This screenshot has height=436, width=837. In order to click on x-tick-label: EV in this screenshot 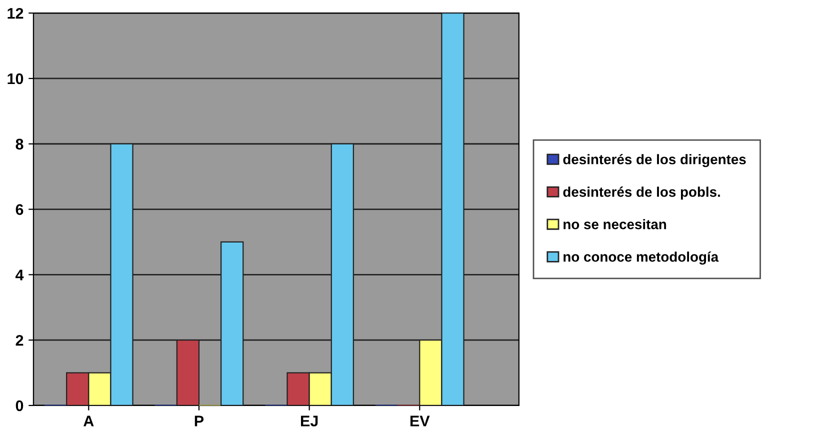, I will do `click(420, 421)`.